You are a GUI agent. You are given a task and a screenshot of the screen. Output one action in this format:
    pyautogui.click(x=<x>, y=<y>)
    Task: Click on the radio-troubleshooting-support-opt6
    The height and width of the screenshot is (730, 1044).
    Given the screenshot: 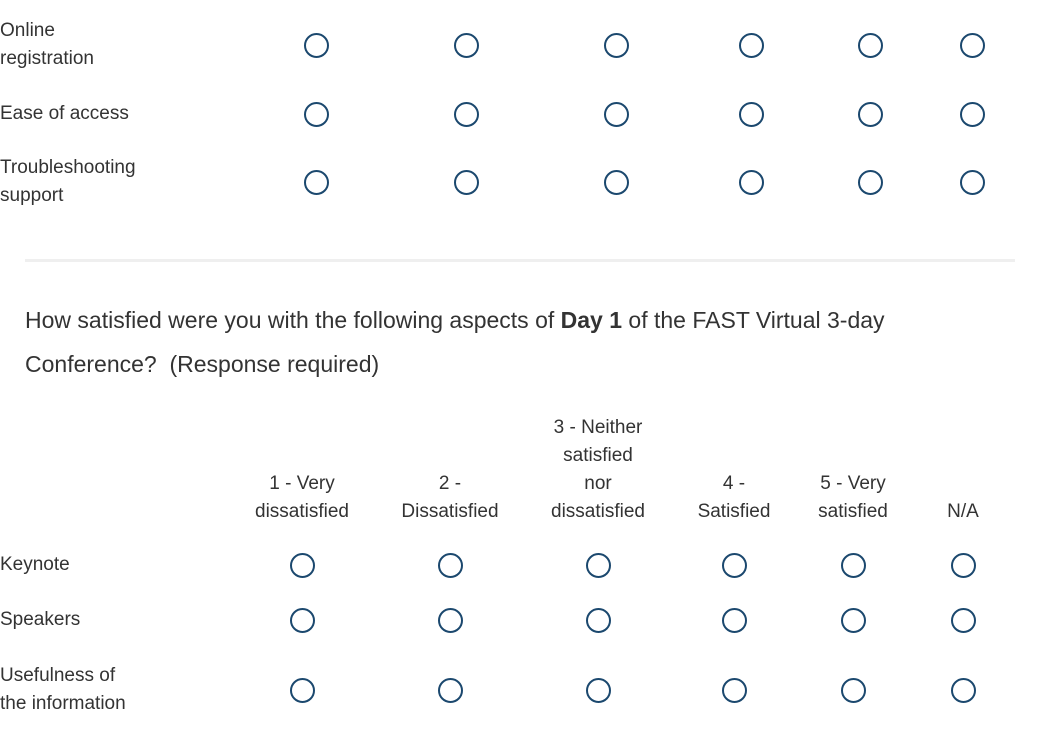 What is the action you would take?
    pyautogui.click(x=972, y=182)
    